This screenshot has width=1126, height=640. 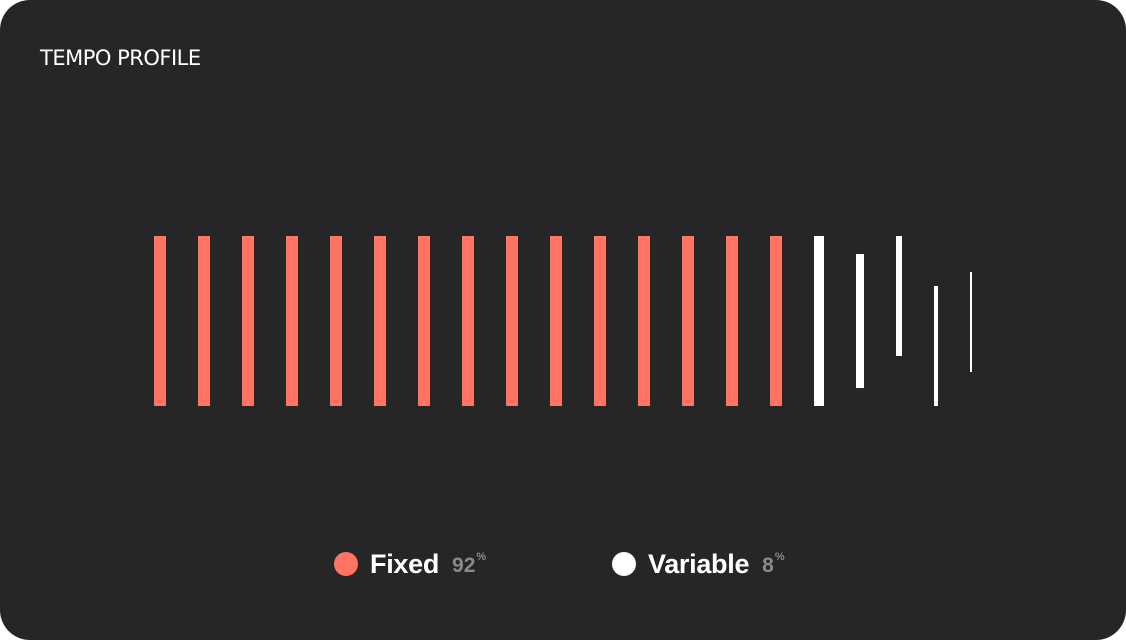 What do you see at coordinates (346, 564) in the screenshot?
I see `legend-dot-fixed` at bounding box center [346, 564].